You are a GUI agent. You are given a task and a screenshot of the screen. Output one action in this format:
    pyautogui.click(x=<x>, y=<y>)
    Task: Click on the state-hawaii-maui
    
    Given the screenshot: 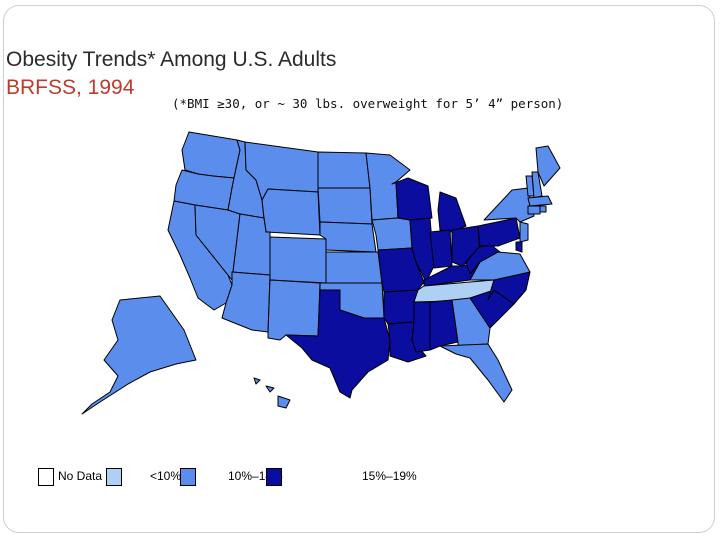 What is the action you would take?
    pyautogui.click(x=270, y=389)
    